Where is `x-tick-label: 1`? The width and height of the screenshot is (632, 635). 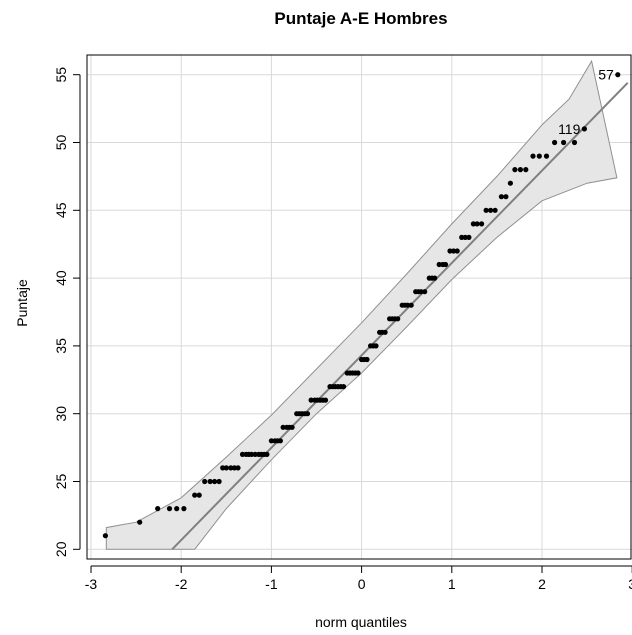 x-tick-label: 1 is located at coordinates (452, 584).